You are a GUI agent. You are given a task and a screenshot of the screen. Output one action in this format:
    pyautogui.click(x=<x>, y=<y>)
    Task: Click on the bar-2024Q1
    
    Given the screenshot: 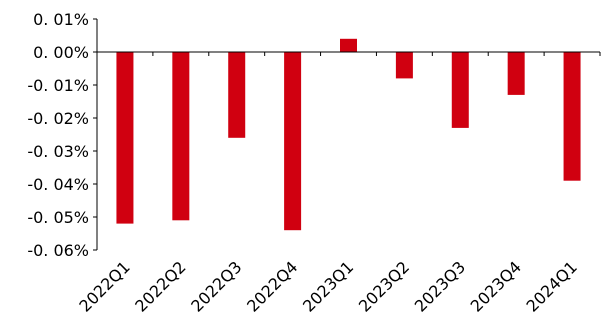 What is the action you would take?
    pyautogui.click(x=572, y=116)
    